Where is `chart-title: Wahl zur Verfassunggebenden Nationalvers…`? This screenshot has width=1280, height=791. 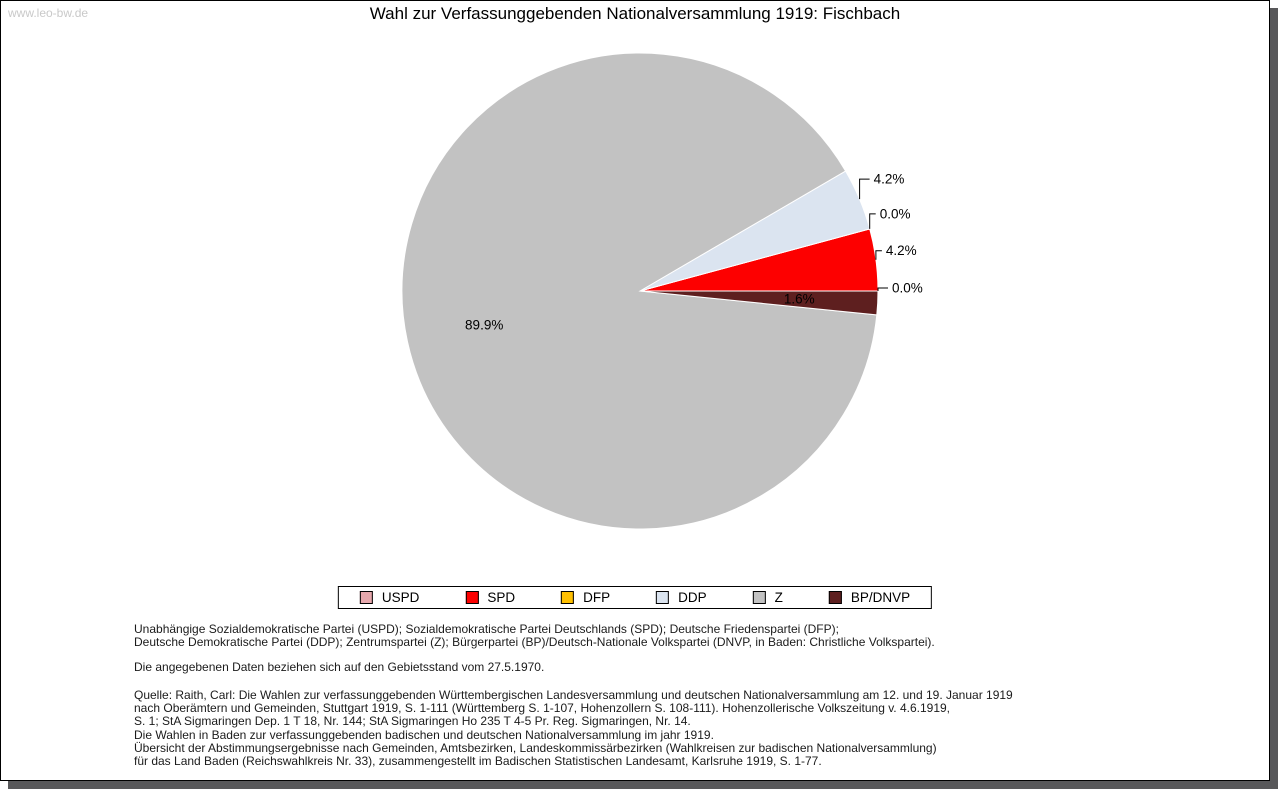
chart-title: Wahl zur Verfassunggebenden Nationalvers… is located at coordinates (635, 13).